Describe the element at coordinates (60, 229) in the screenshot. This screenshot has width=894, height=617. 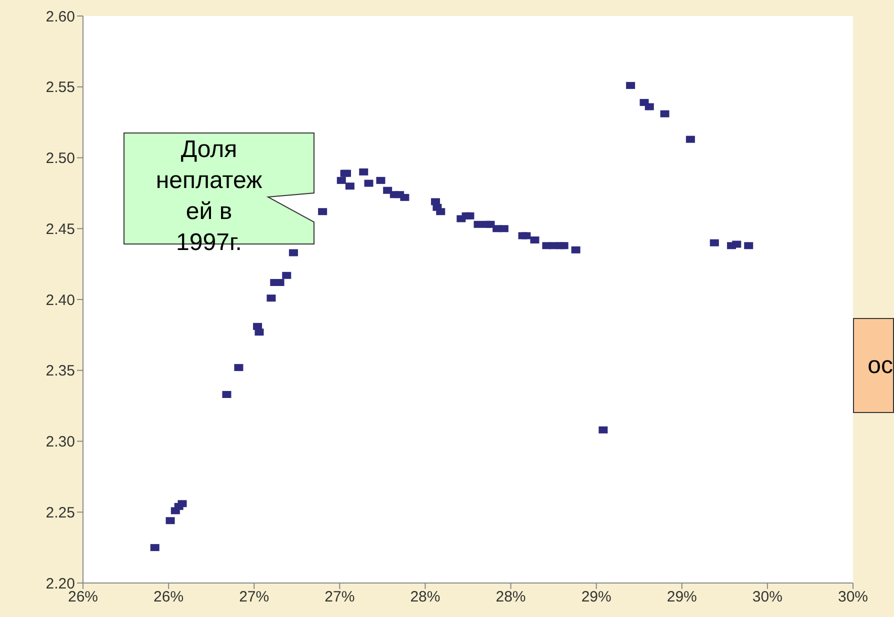
I see `y-tick-label: 2.45` at that location.